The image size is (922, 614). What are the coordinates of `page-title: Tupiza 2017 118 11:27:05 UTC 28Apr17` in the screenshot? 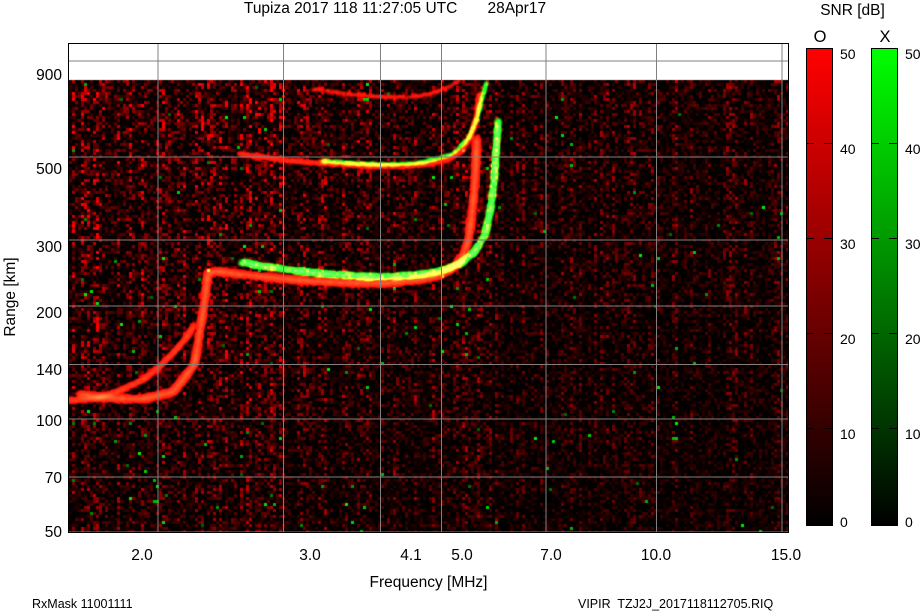 It's located at (395, 8).